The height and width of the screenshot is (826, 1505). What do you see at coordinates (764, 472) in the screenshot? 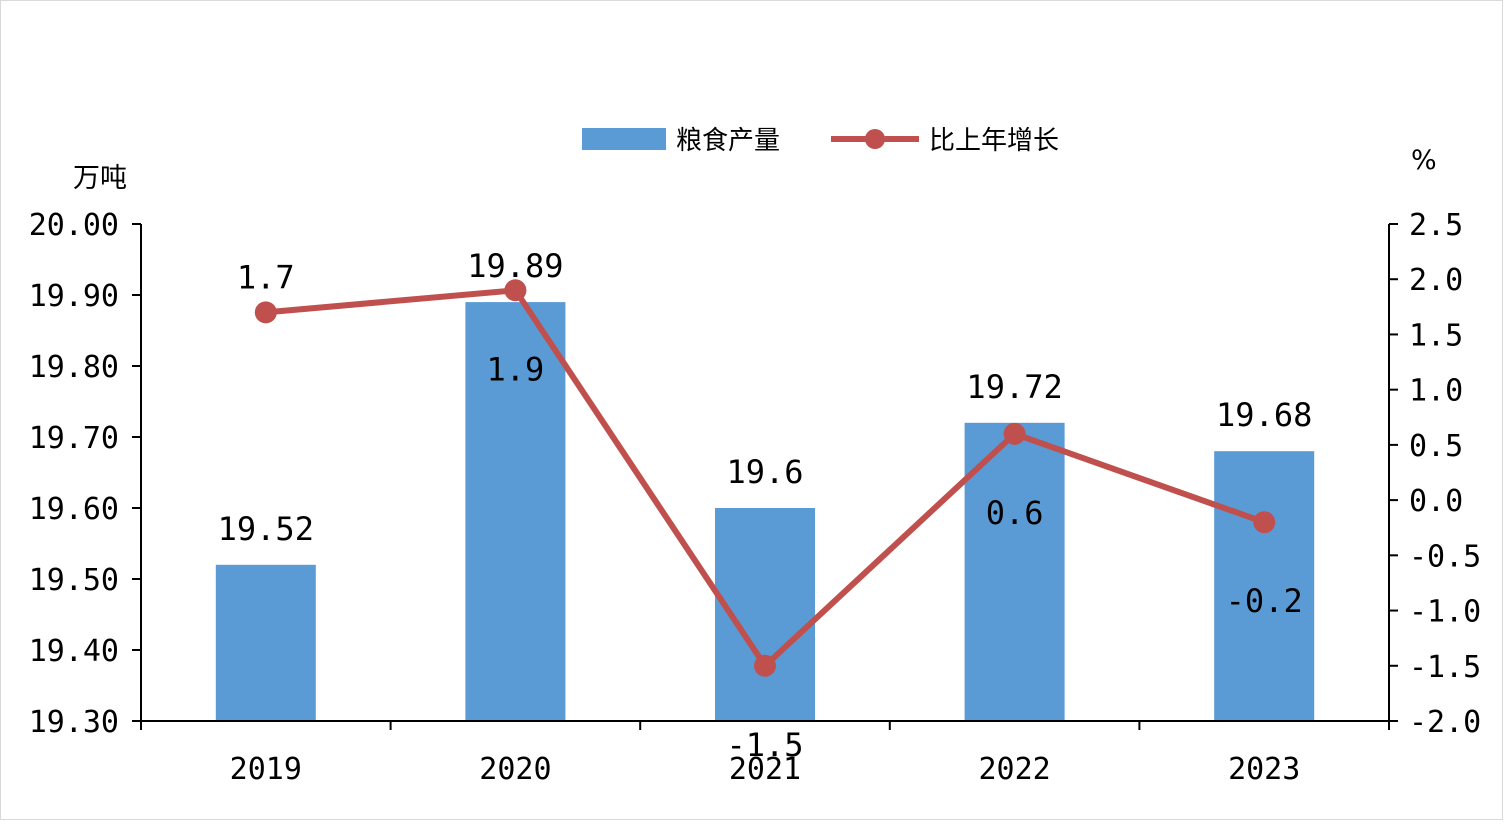
I see `bar-value-label: 19.6` at bounding box center [764, 472].